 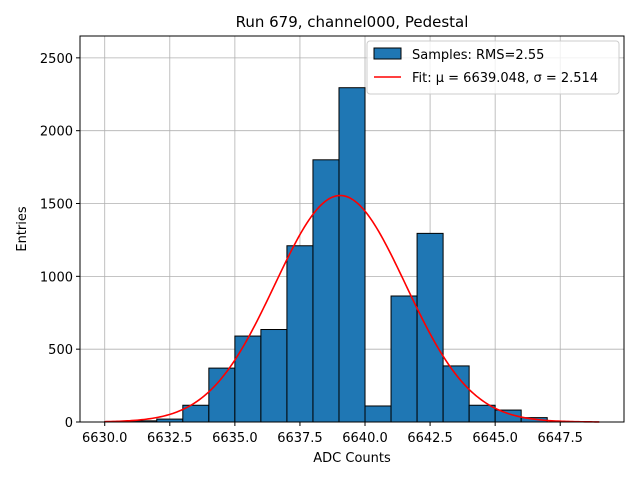 I want to click on x-tick-label-2: 6635.0, so click(x=235, y=438).